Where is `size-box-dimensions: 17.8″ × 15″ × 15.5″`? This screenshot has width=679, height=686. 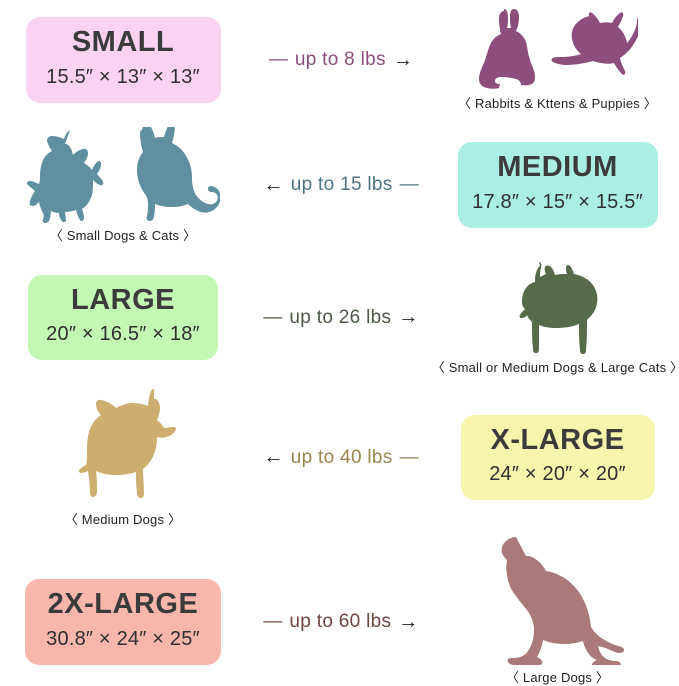
size-box-dimensions: 17.8″ × 15″ × 15.5″ is located at coordinates (557, 201).